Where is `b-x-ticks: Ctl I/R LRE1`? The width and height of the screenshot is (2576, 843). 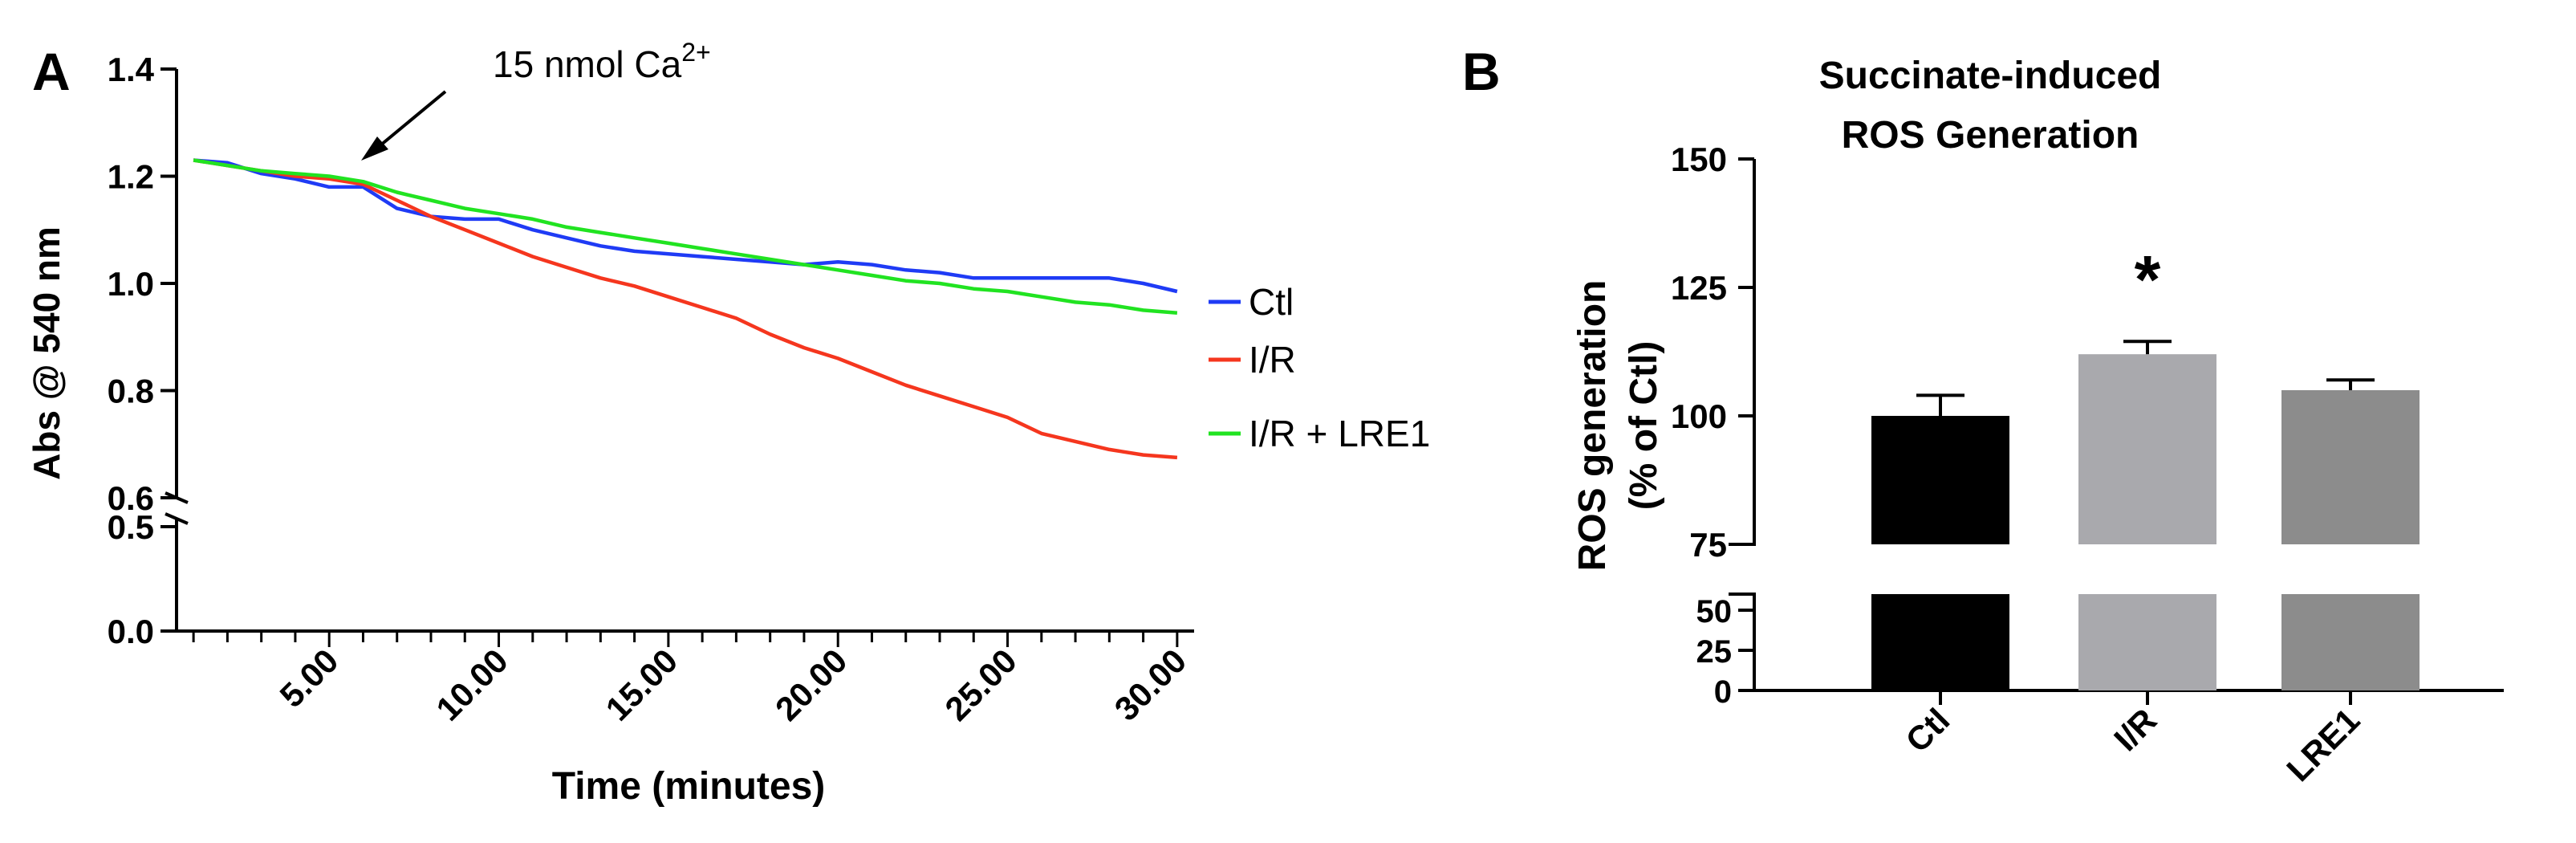 b-x-ticks: Ctl I/R LRE1 is located at coordinates (2133, 739).